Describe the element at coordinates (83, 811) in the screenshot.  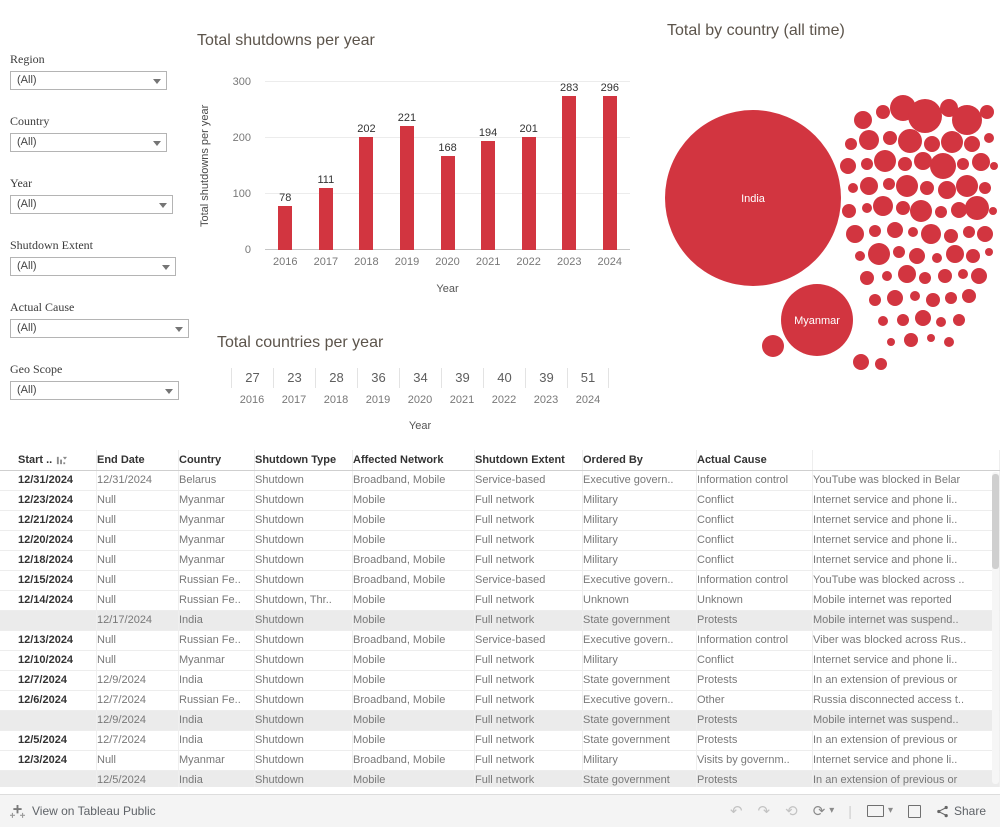
I see `view-on-tableau-public-button: View on Tableau Public` at that location.